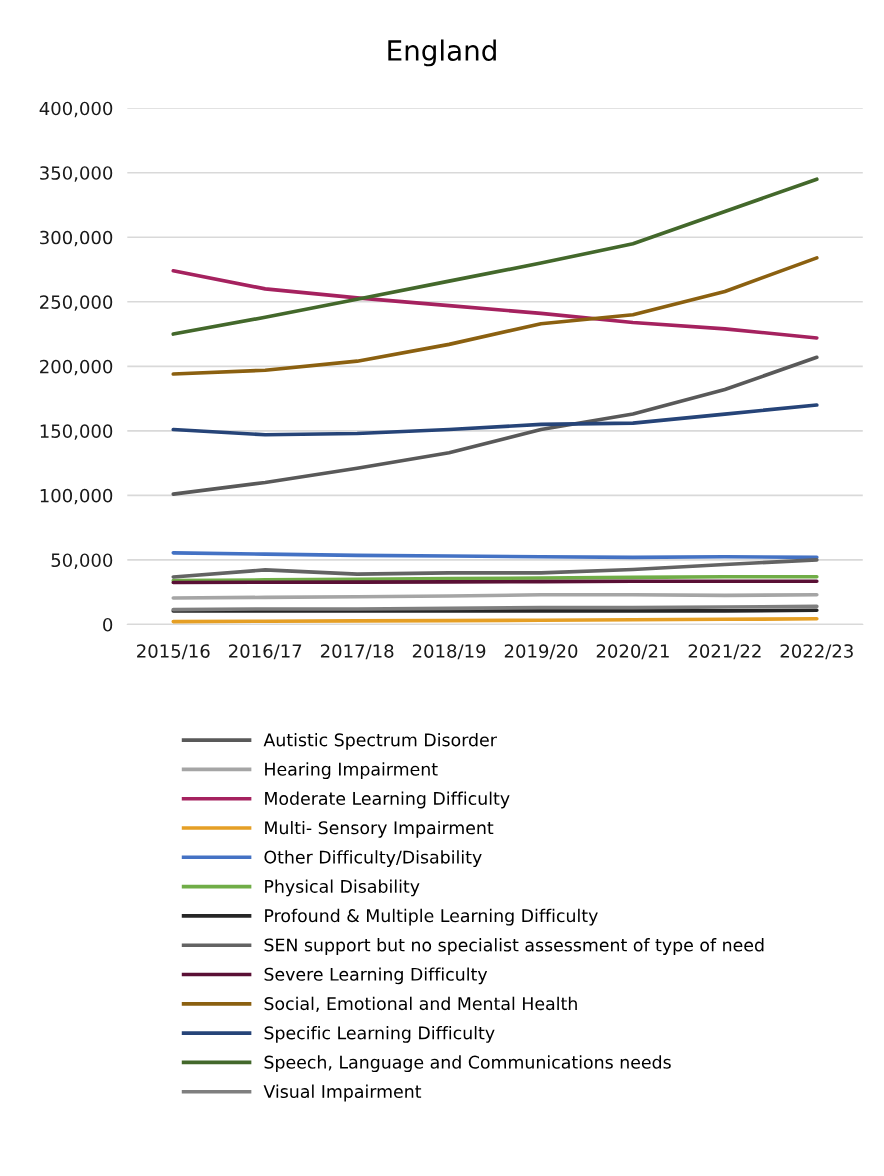 This screenshot has width=884, height=1176. What do you see at coordinates (342, 1093) in the screenshot?
I see `legend-label: Visual Impairment` at bounding box center [342, 1093].